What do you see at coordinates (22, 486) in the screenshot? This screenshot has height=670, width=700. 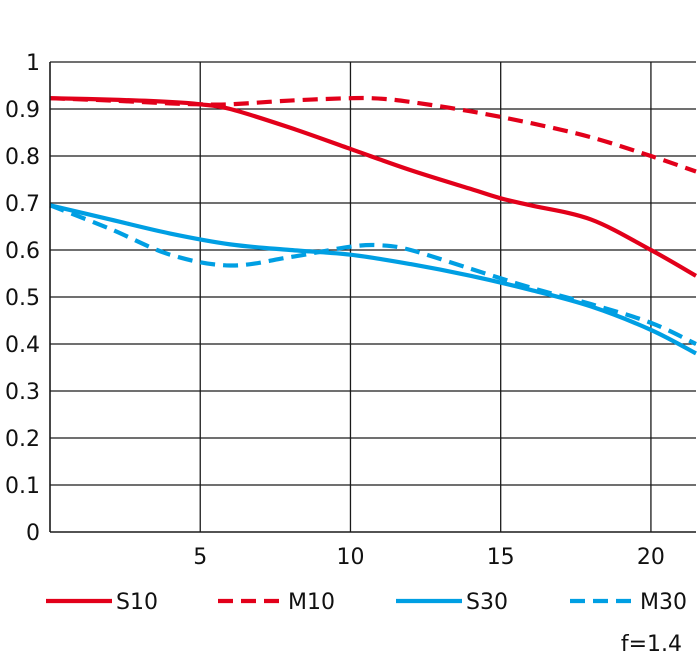 I see `y-tick-label: 0.1` at bounding box center [22, 486].